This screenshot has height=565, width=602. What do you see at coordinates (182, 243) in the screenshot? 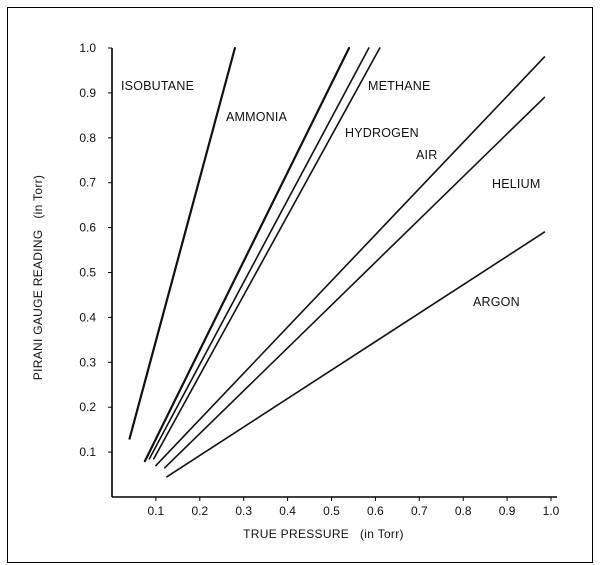
I see `series-line-isobutane` at bounding box center [182, 243].